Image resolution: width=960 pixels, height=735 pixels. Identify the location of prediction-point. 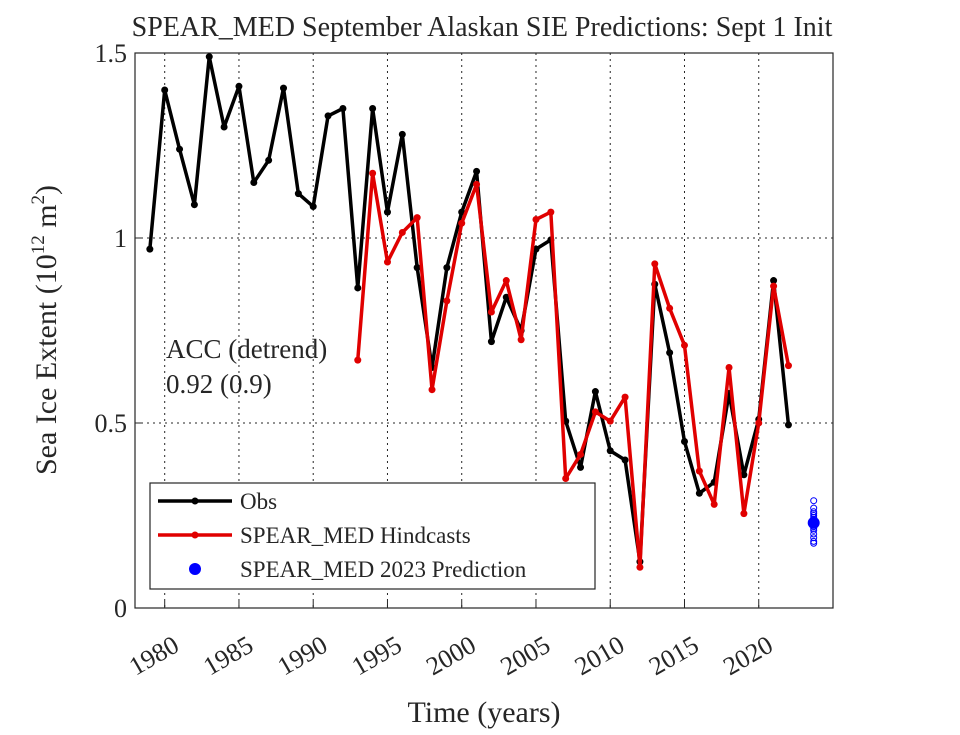
(813, 522).